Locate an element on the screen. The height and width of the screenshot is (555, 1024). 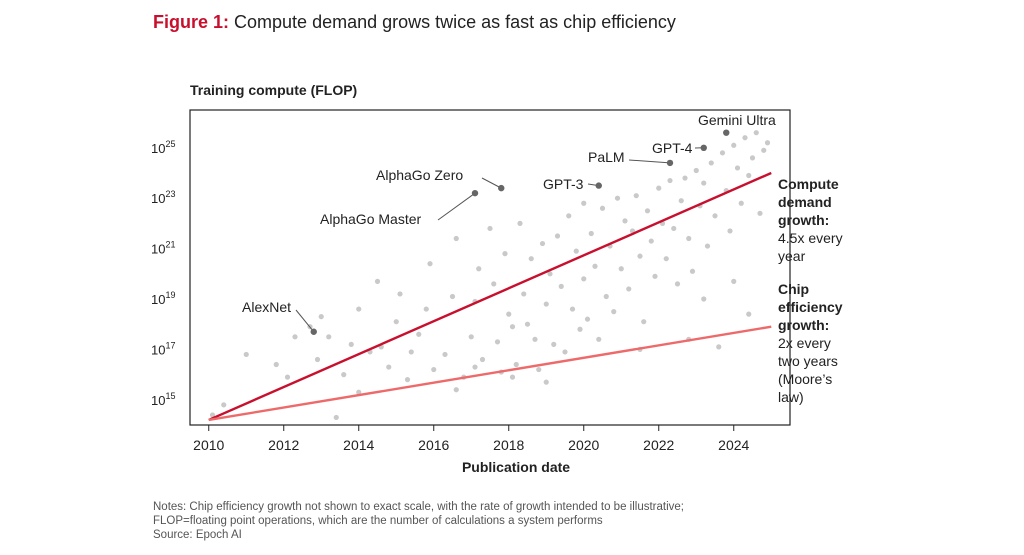
y-tick-label: 1017 is located at coordinates (163, 348).